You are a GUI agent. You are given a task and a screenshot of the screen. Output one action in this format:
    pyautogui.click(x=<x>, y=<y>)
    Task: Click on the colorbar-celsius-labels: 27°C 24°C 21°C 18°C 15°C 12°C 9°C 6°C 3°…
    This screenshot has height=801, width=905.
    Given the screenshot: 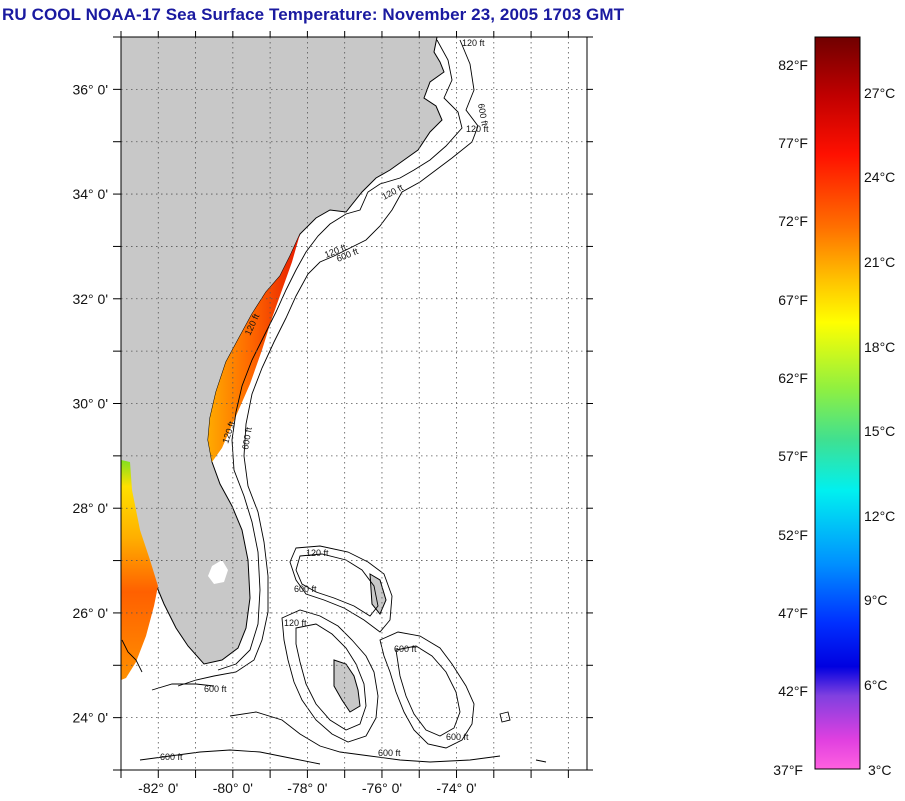 What is the action you would take?
    pyautogui.click(x=879, y=431)
    